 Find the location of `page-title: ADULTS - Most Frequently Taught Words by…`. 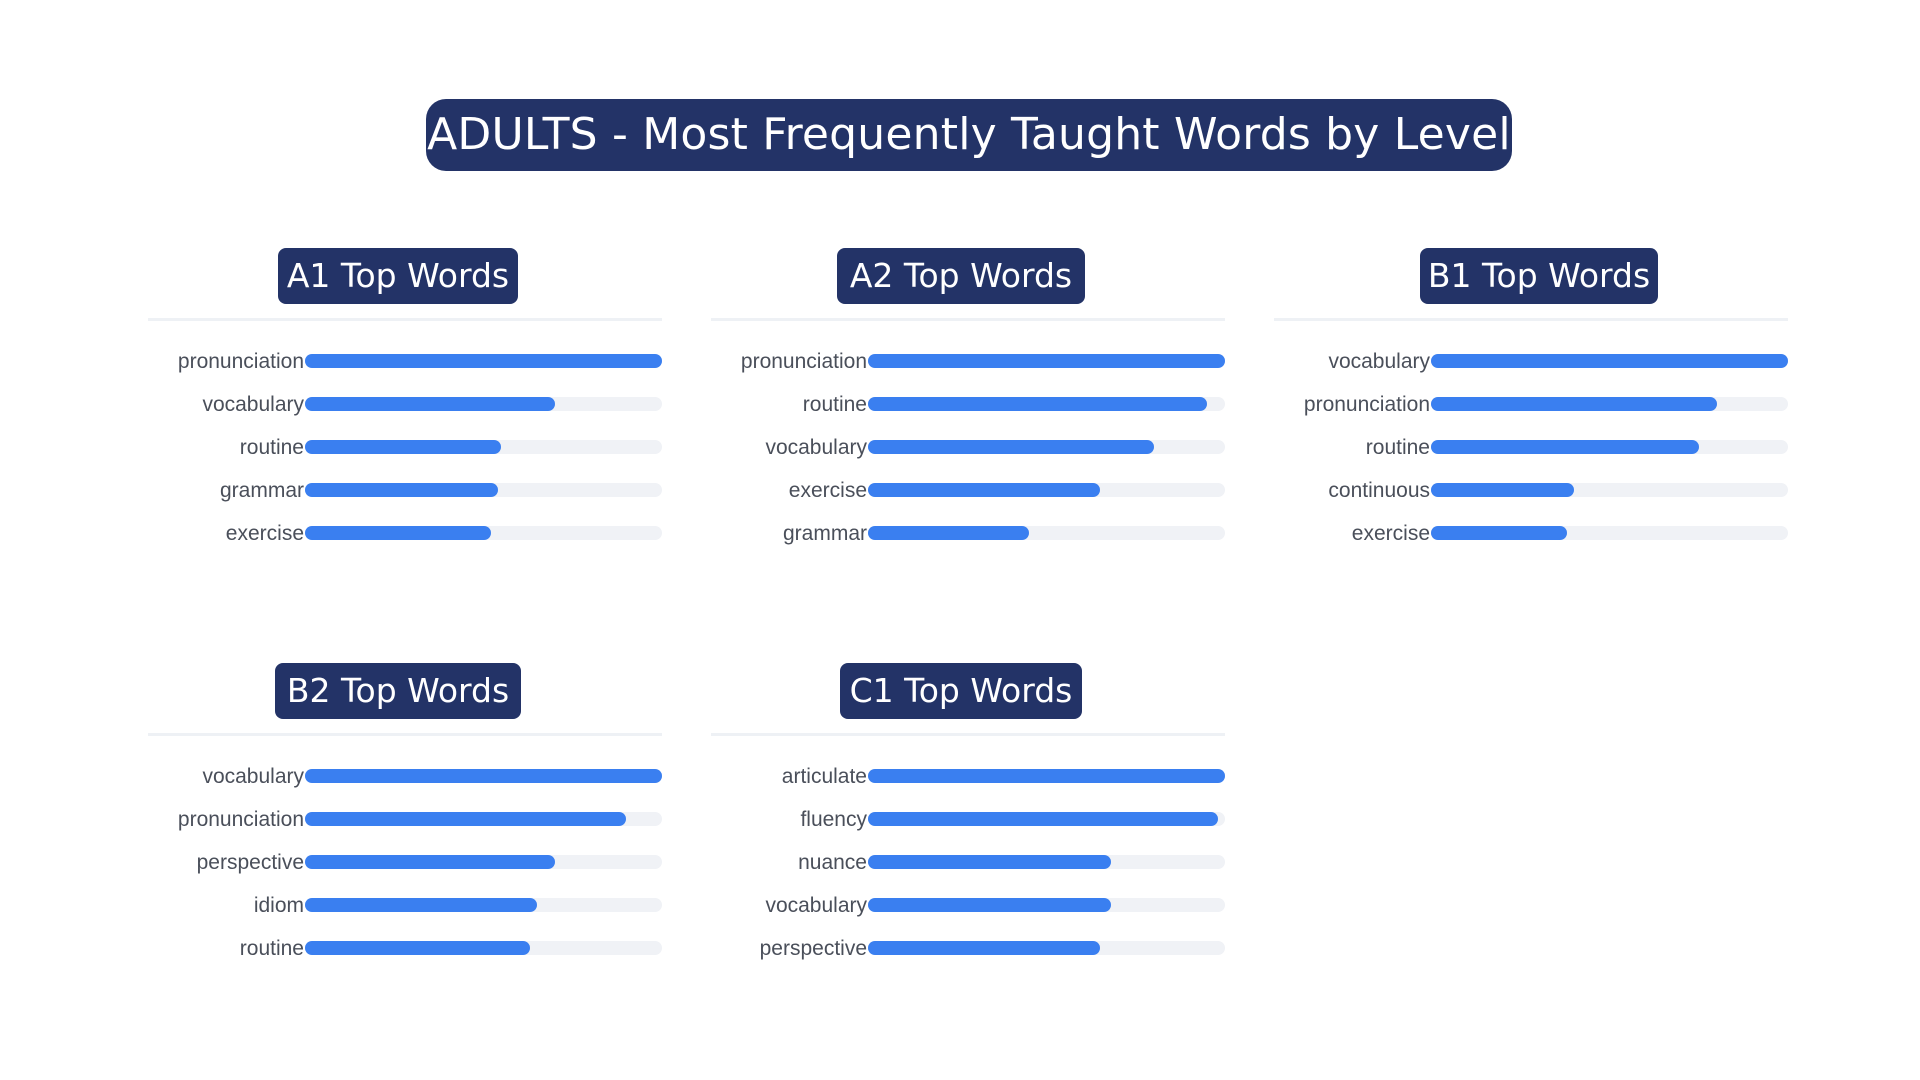

page-title: ADULTS - Most Frequently Taught Words by… is located at coordinates (969, 135).